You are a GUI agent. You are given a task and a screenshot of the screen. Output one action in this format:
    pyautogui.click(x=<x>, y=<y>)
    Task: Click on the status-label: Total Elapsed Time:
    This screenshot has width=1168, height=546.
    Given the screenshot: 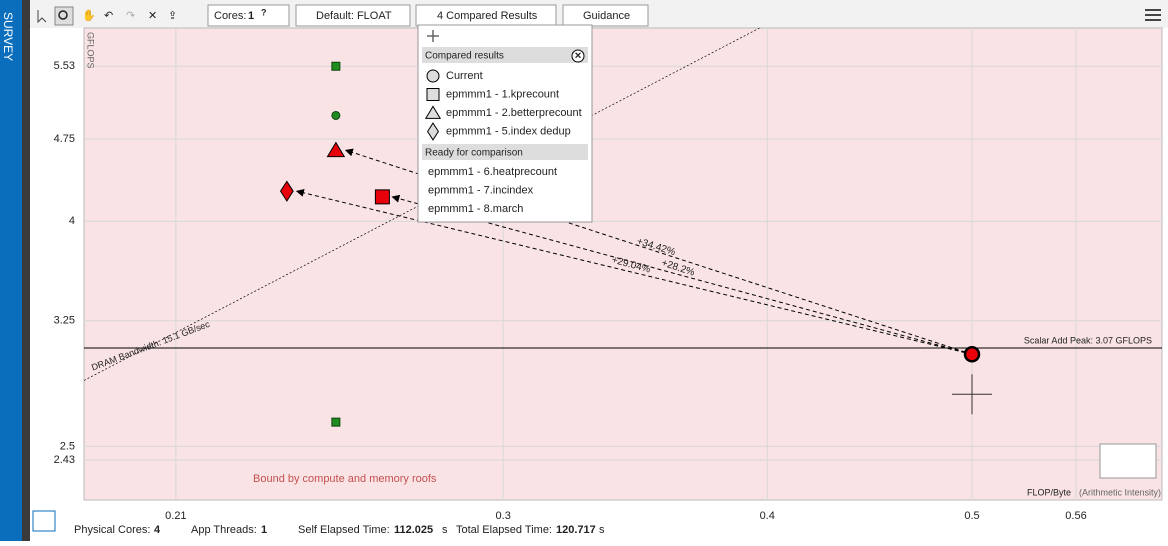 What is the action you would take?
    pyautogui.click(x=504, y=530)
    